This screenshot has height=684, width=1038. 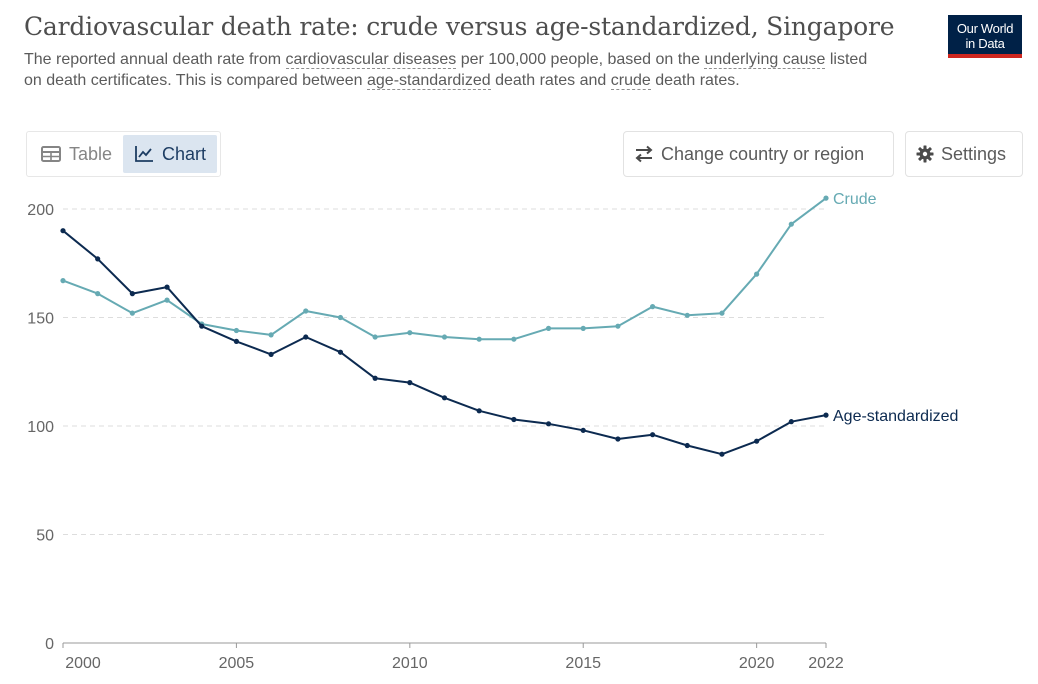 I want to click on settings-button: Settings, so click(x=964, y=154).